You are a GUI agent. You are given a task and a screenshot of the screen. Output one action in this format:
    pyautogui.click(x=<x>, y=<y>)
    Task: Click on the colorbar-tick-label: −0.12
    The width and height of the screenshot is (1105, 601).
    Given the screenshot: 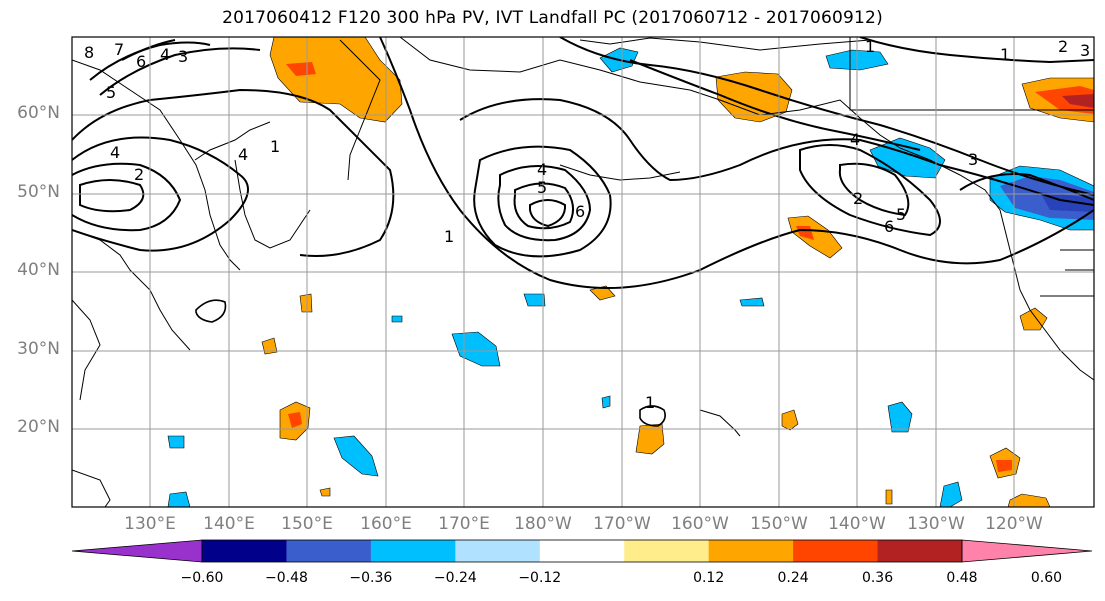 What is the action you would take?
    pyautogui.click(x=540, y=578)
    